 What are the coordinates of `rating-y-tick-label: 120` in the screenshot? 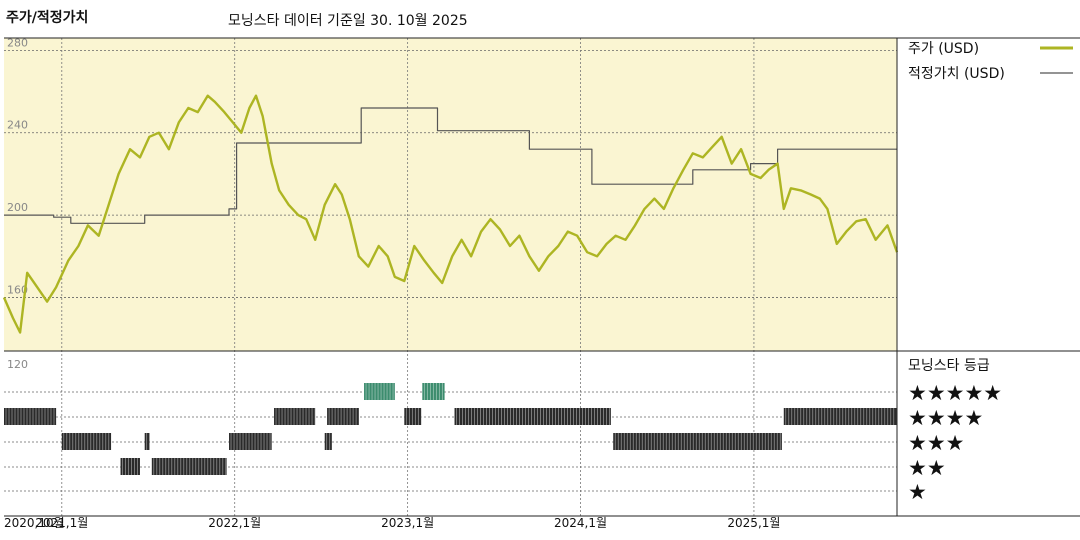 It's located at (17, 364).